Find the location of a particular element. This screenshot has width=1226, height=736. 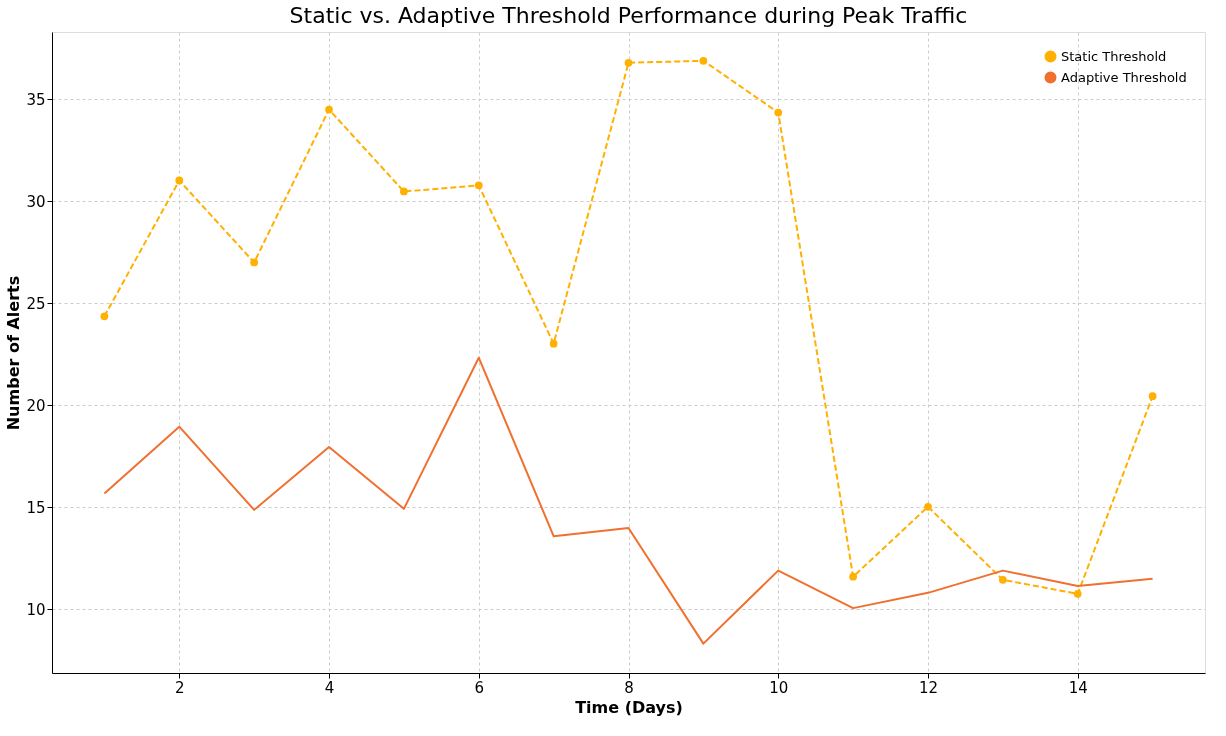

legend-label: Adaptive Threshold is located at coordinates (1124, 77).